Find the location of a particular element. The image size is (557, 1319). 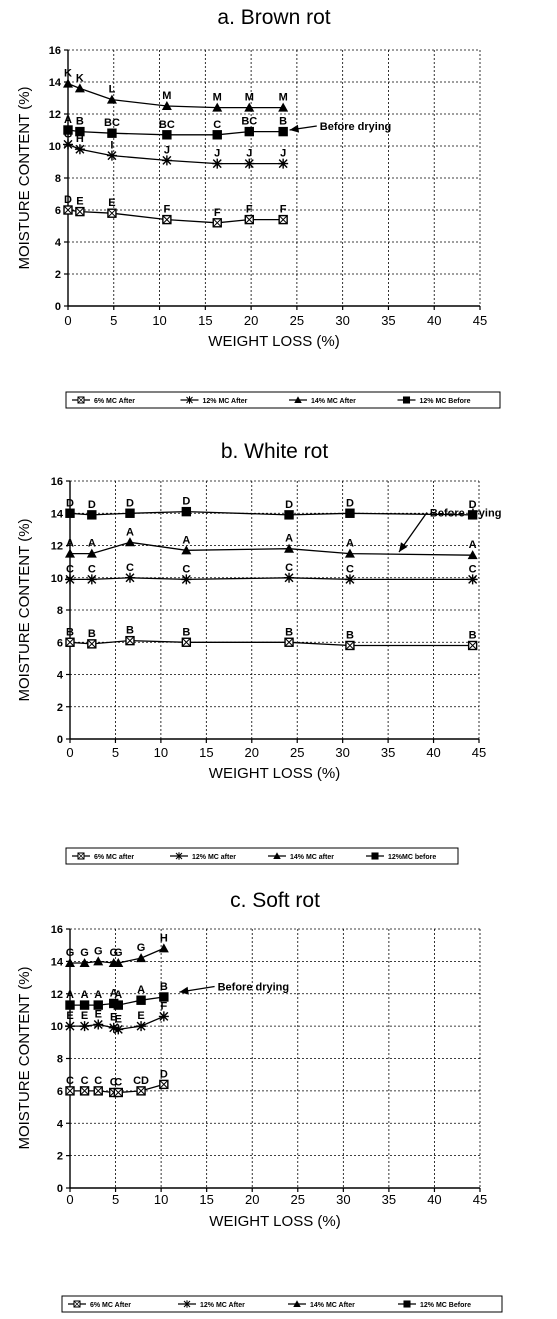

y-tick-label: 2 is located at coordinates (58, 275).